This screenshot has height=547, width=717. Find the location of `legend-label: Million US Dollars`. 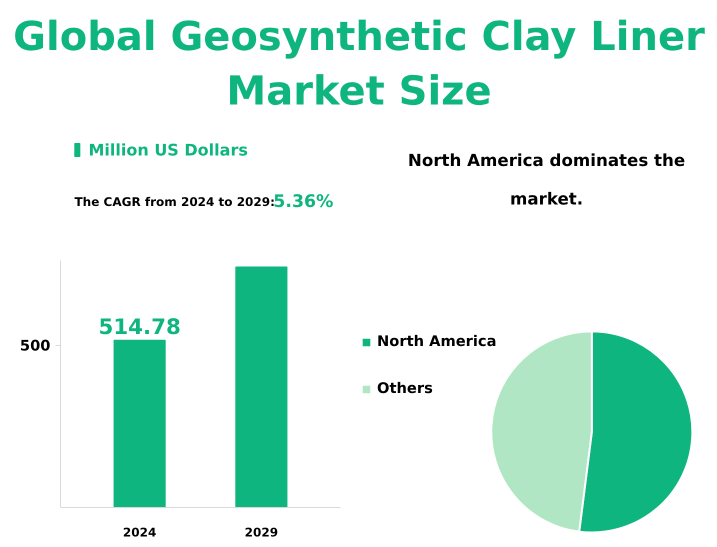

legend-label: Million US Dollars is located at coordinates (168, 150).